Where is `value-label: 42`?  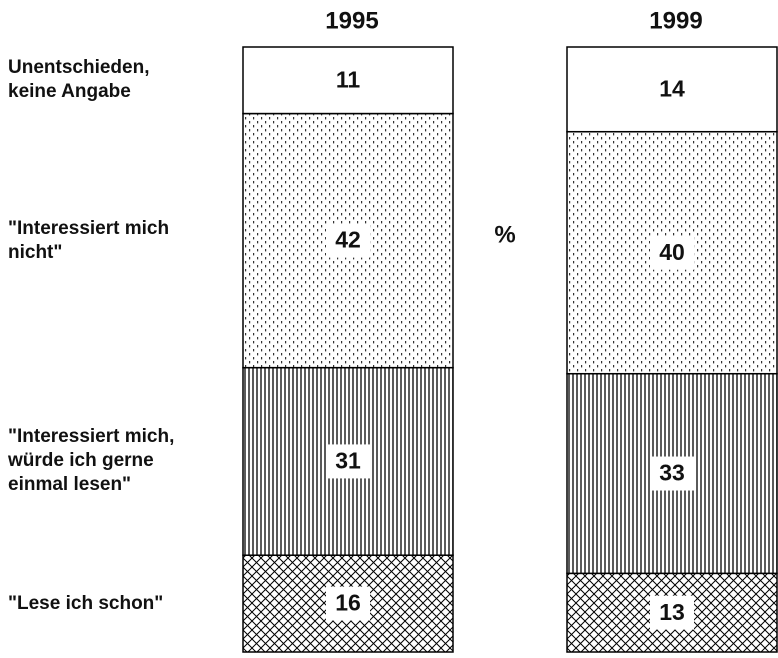 value-label: 42 is located at coordinates (348, 240).